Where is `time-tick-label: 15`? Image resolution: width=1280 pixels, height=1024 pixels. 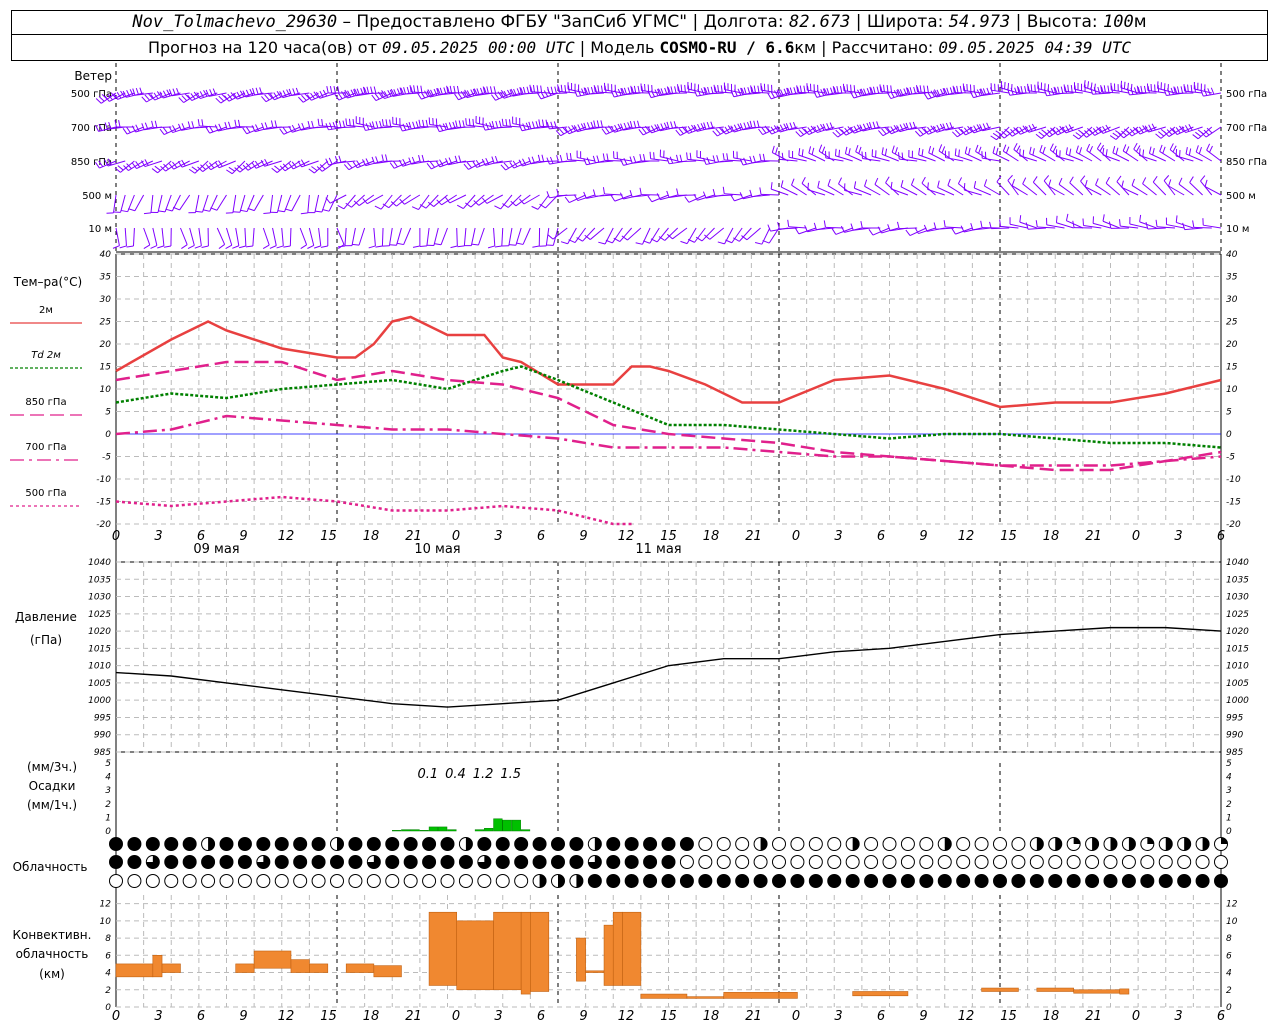 time-tick-label: 15 is located at coordinates (1008, 1016).